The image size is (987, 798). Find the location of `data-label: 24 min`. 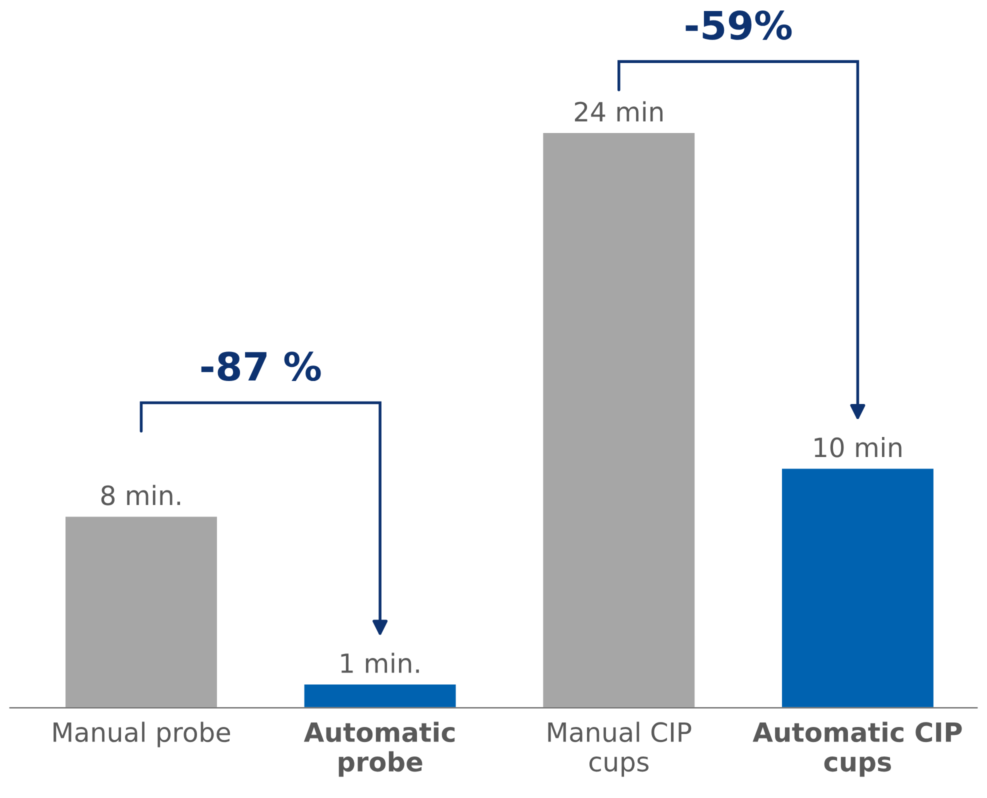

data-label: 24 min is located at coordinates (618, 111).